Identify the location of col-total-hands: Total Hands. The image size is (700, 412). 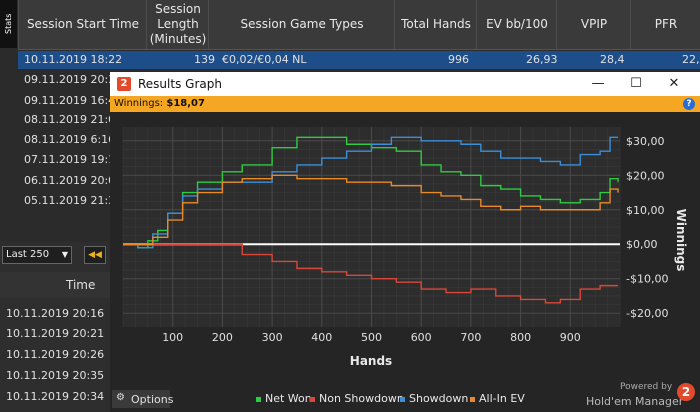
(435, 24).